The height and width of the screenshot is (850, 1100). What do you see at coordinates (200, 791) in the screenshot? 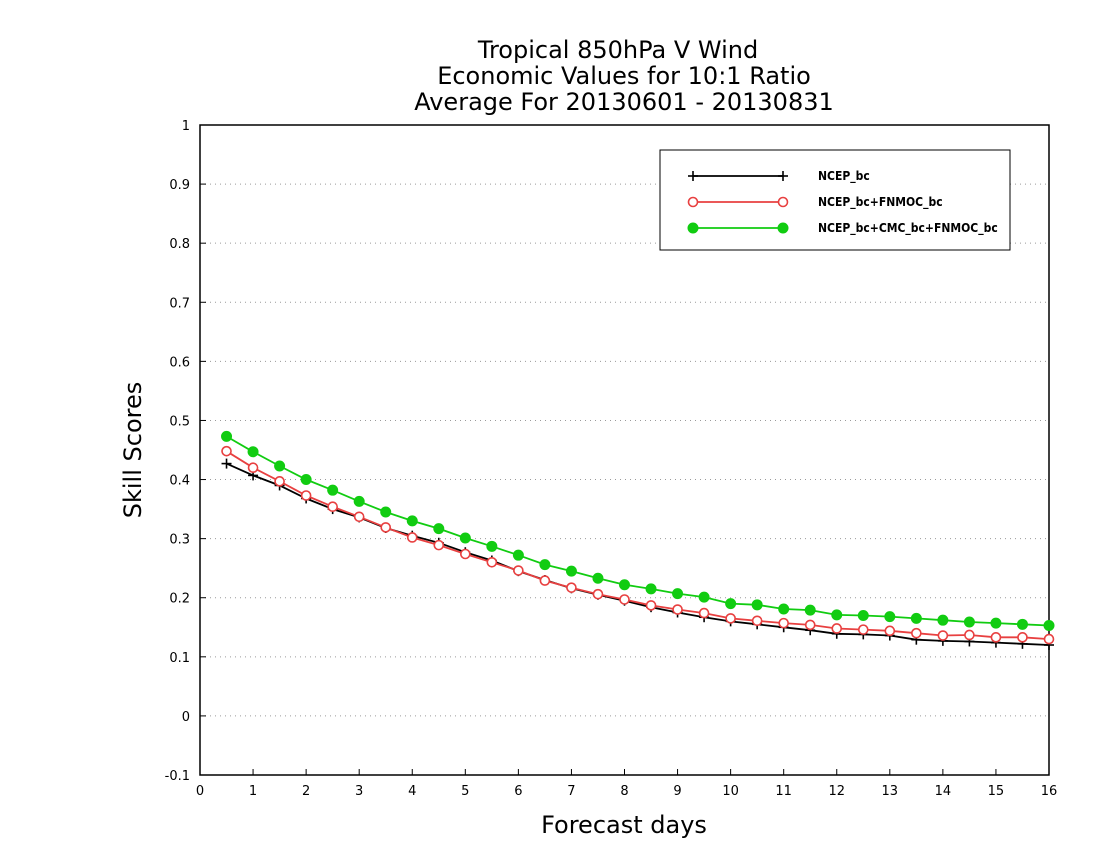
I see `x-tick-label: 0` at bounding box center [200, 791].